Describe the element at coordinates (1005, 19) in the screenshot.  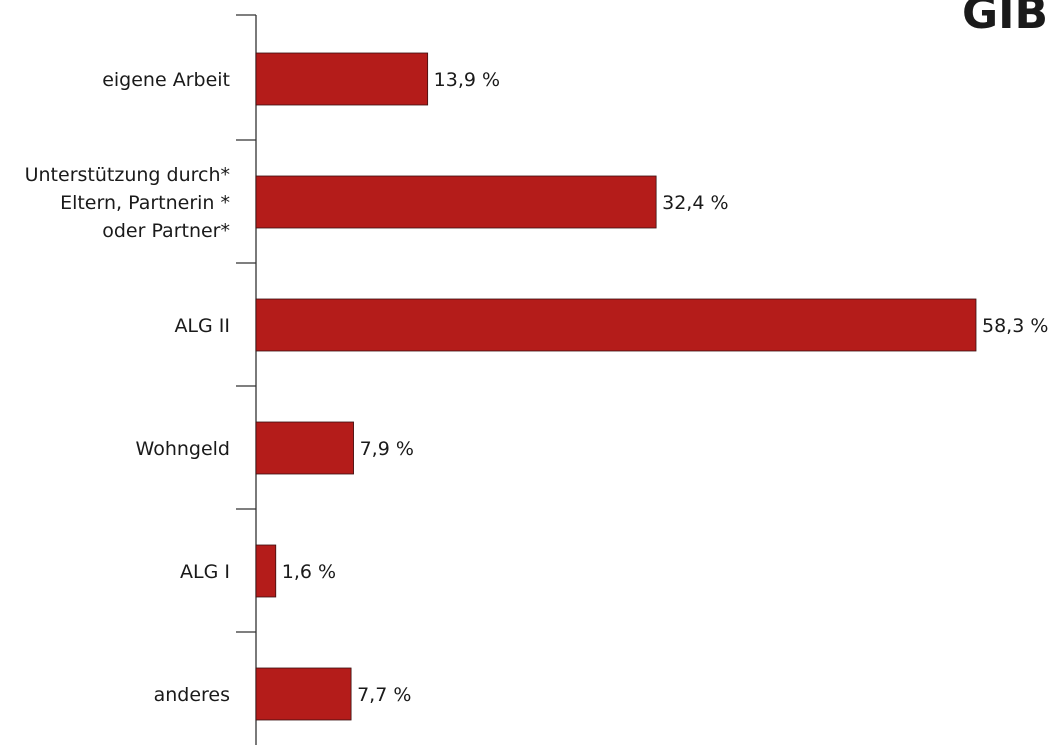
I see `brand-logo: GIB` at that location.